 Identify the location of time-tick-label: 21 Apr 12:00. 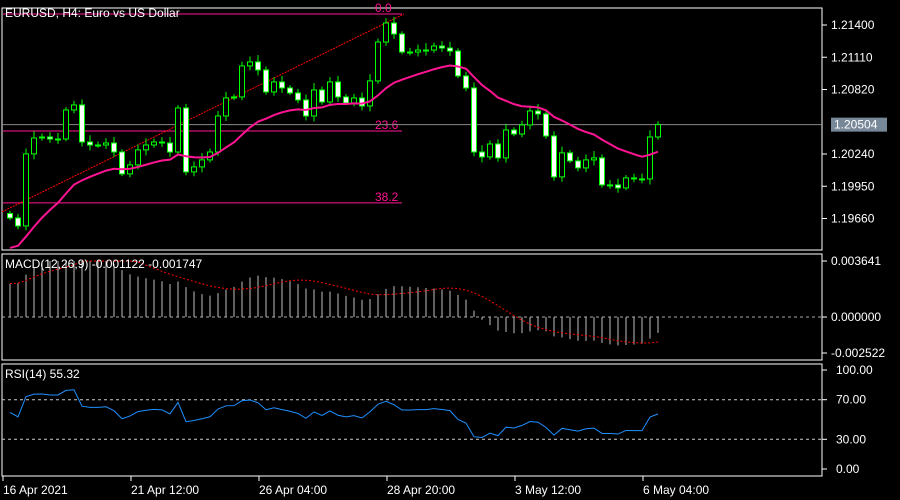
(165, 490).